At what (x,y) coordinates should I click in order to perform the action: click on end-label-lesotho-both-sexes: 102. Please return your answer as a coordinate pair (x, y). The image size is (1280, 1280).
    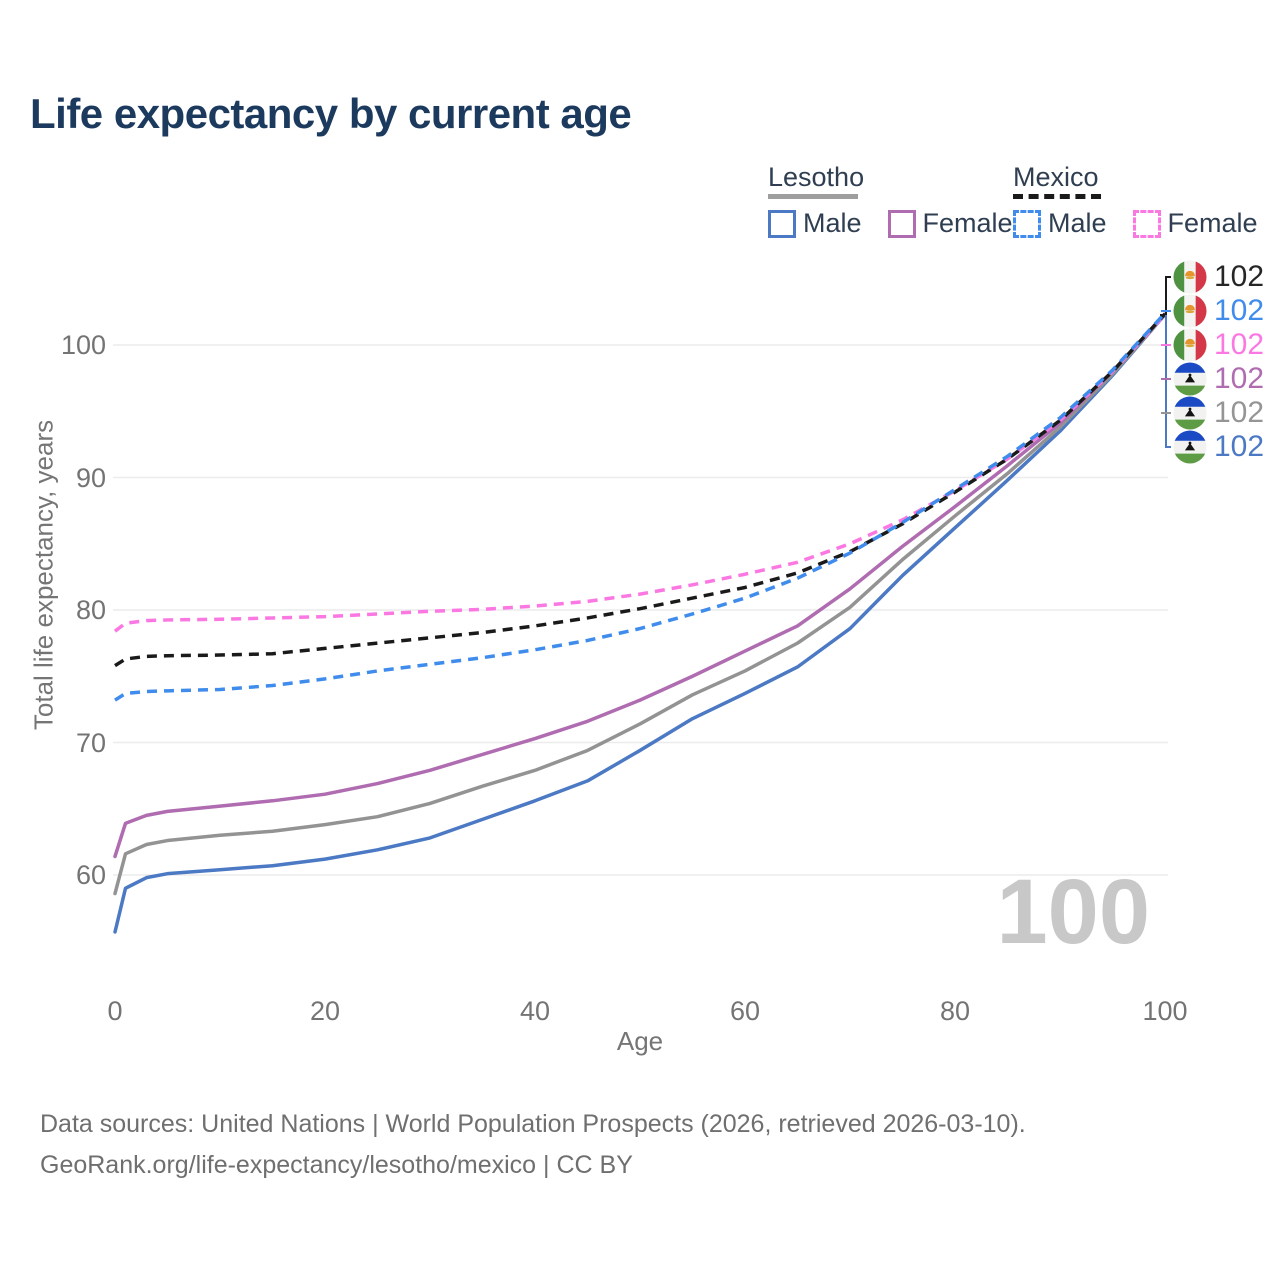
    Looking at the image, I should click on (1218, 413).